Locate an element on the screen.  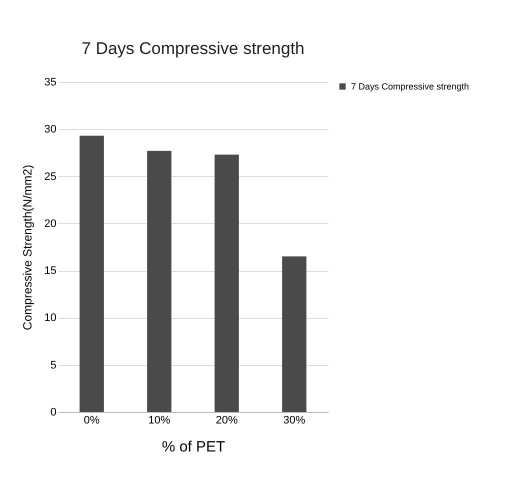
y-tick-label: 25 is located at coordinates (50, 176).